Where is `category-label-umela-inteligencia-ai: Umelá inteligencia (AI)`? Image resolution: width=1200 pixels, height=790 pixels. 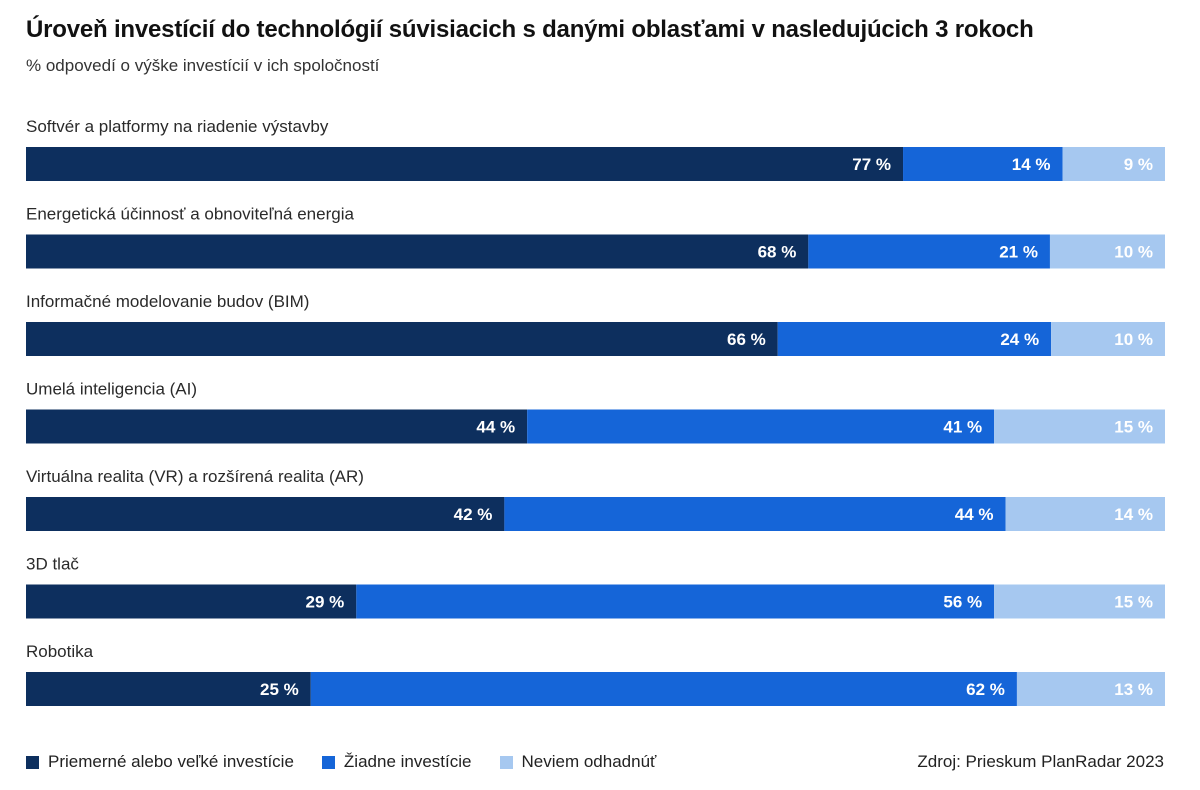 category-label-umela-inteligencia-ai: Umelá inteligencia (AI) is located at coordinates (111, 389).